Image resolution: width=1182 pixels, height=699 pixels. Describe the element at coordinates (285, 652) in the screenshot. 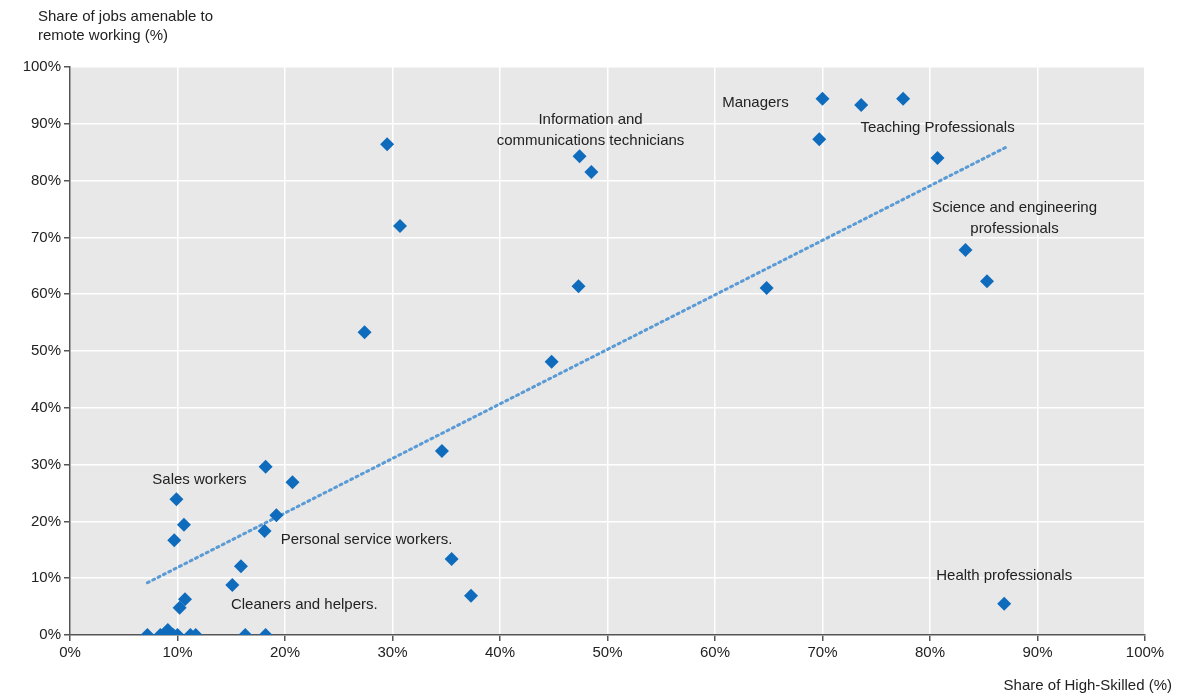

I see `x-tick-label: 20%` at that location.